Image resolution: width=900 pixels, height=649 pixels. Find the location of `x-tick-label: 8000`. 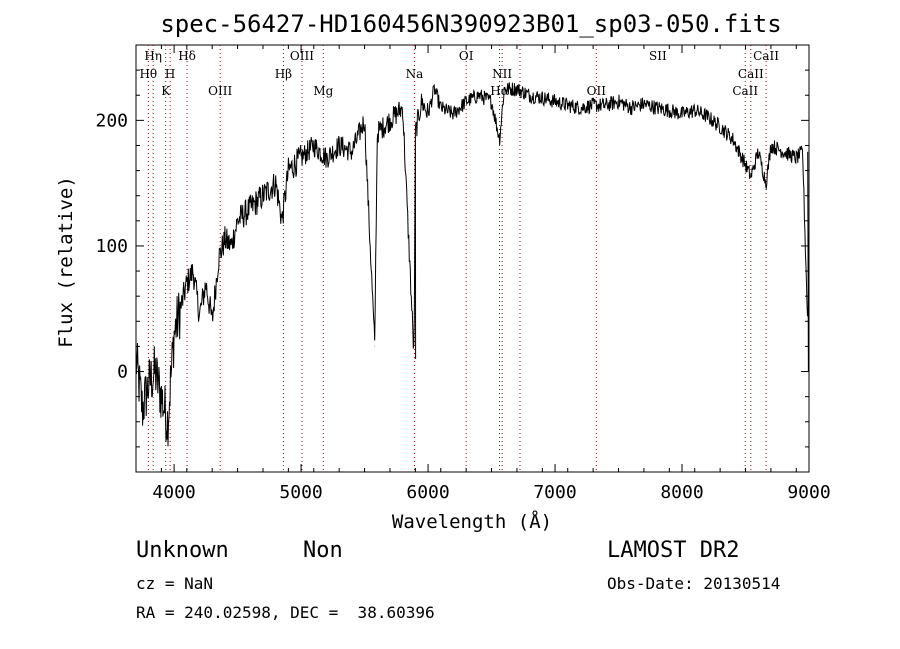

x-tick-label: 8000 is located at coordinates (681, 492).